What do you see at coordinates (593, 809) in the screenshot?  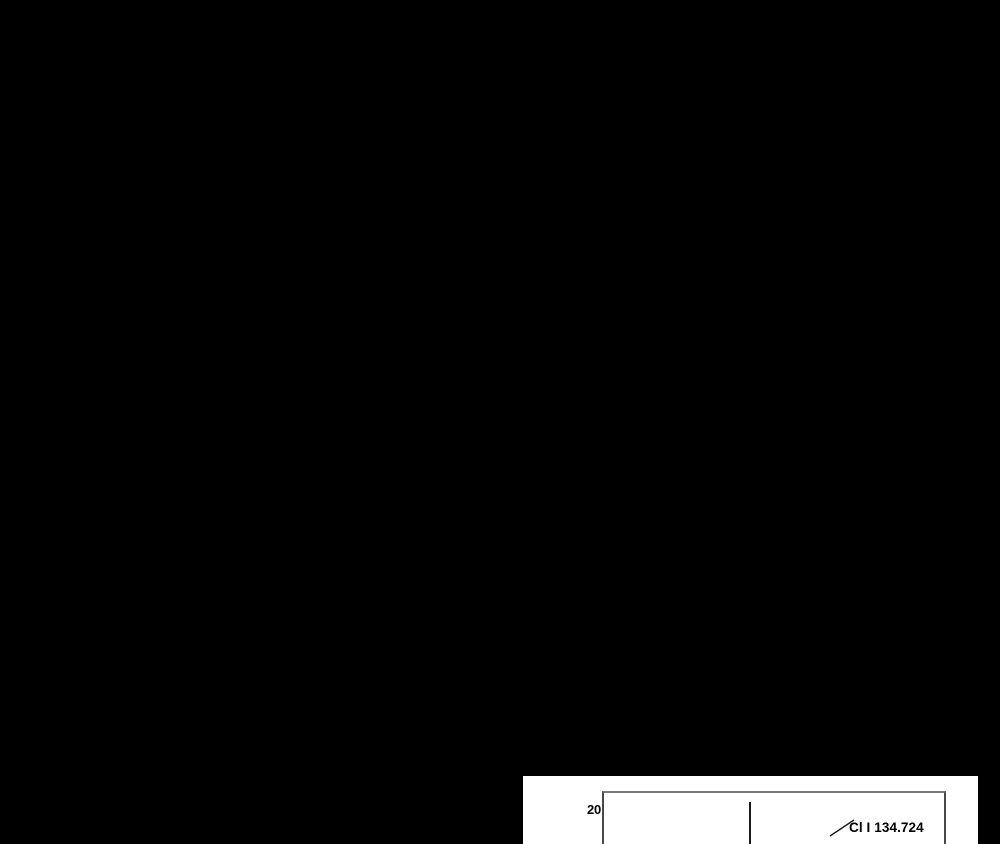 I see `y-axis-tick-label-20: 20` at bounding box center [593, 809].